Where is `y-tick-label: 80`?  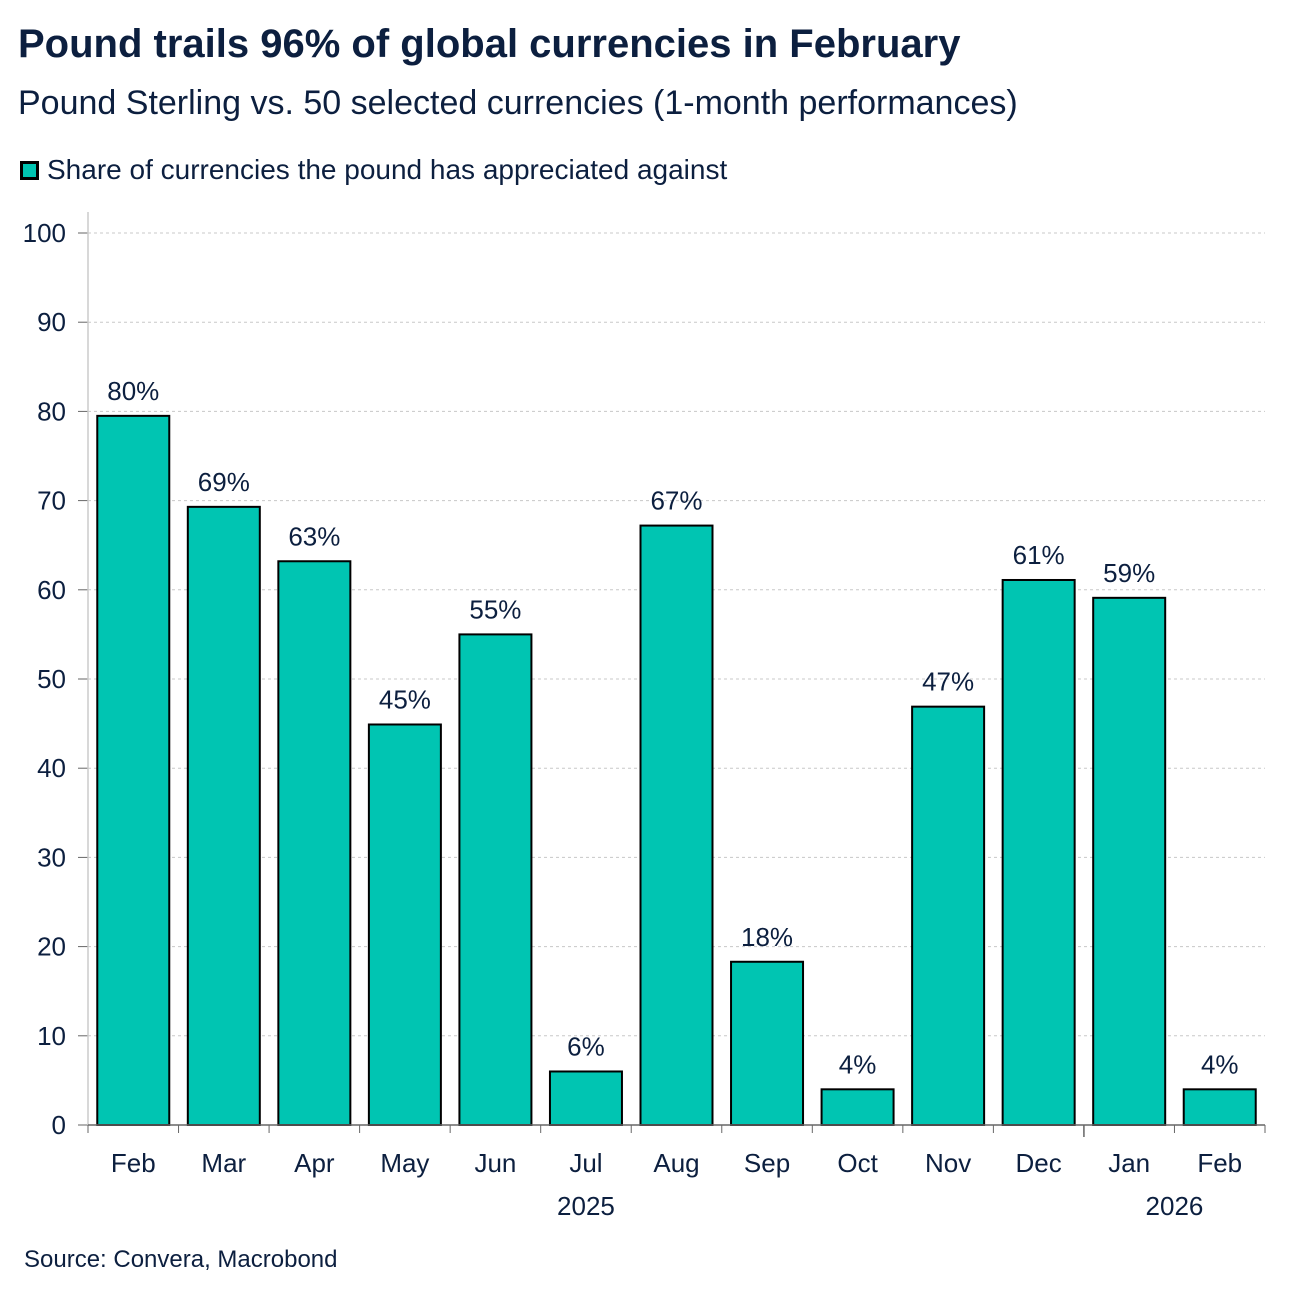
y-tick-label: 80 is located at coordinates (51, 411).